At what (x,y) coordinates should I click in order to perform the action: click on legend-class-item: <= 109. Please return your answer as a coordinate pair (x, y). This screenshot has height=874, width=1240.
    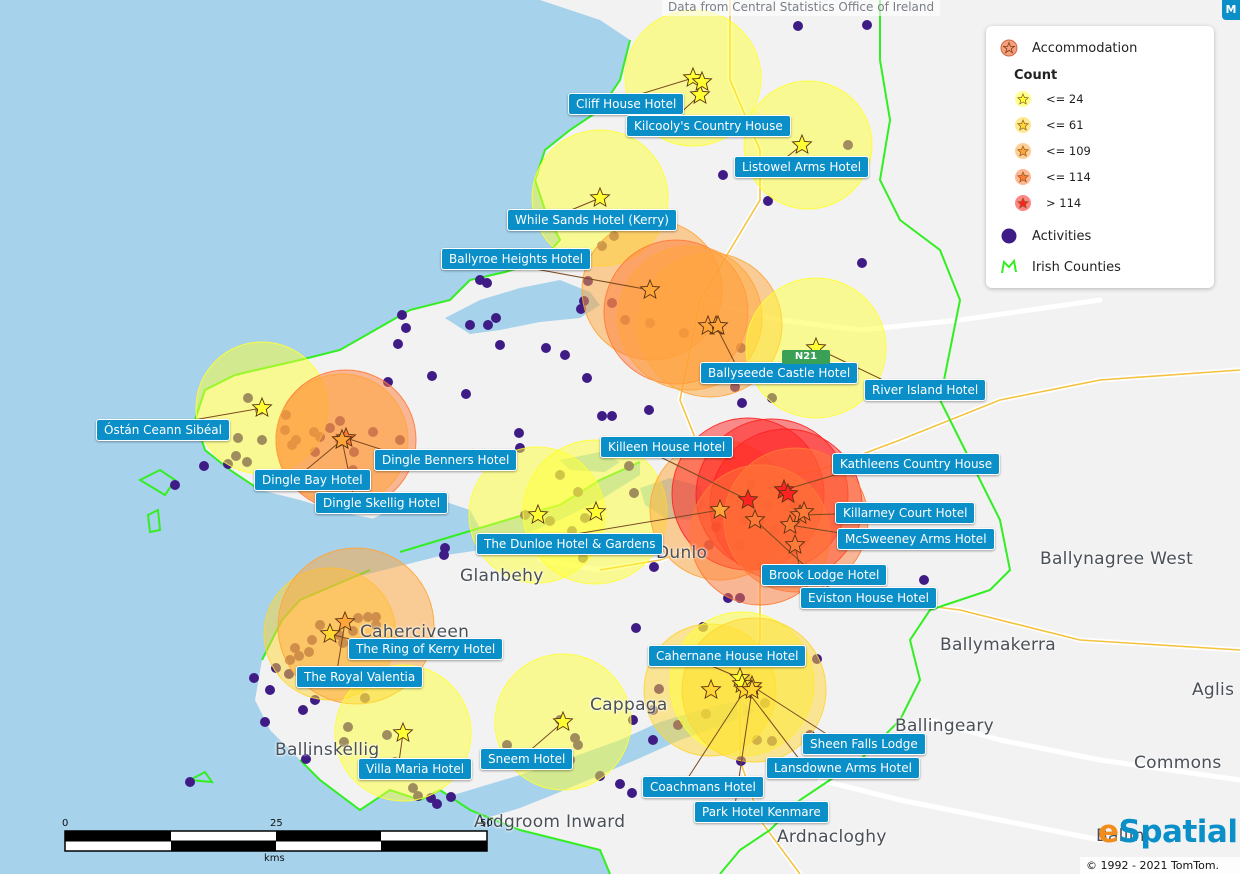
    Looking at the image, I should click on (1051, 151).